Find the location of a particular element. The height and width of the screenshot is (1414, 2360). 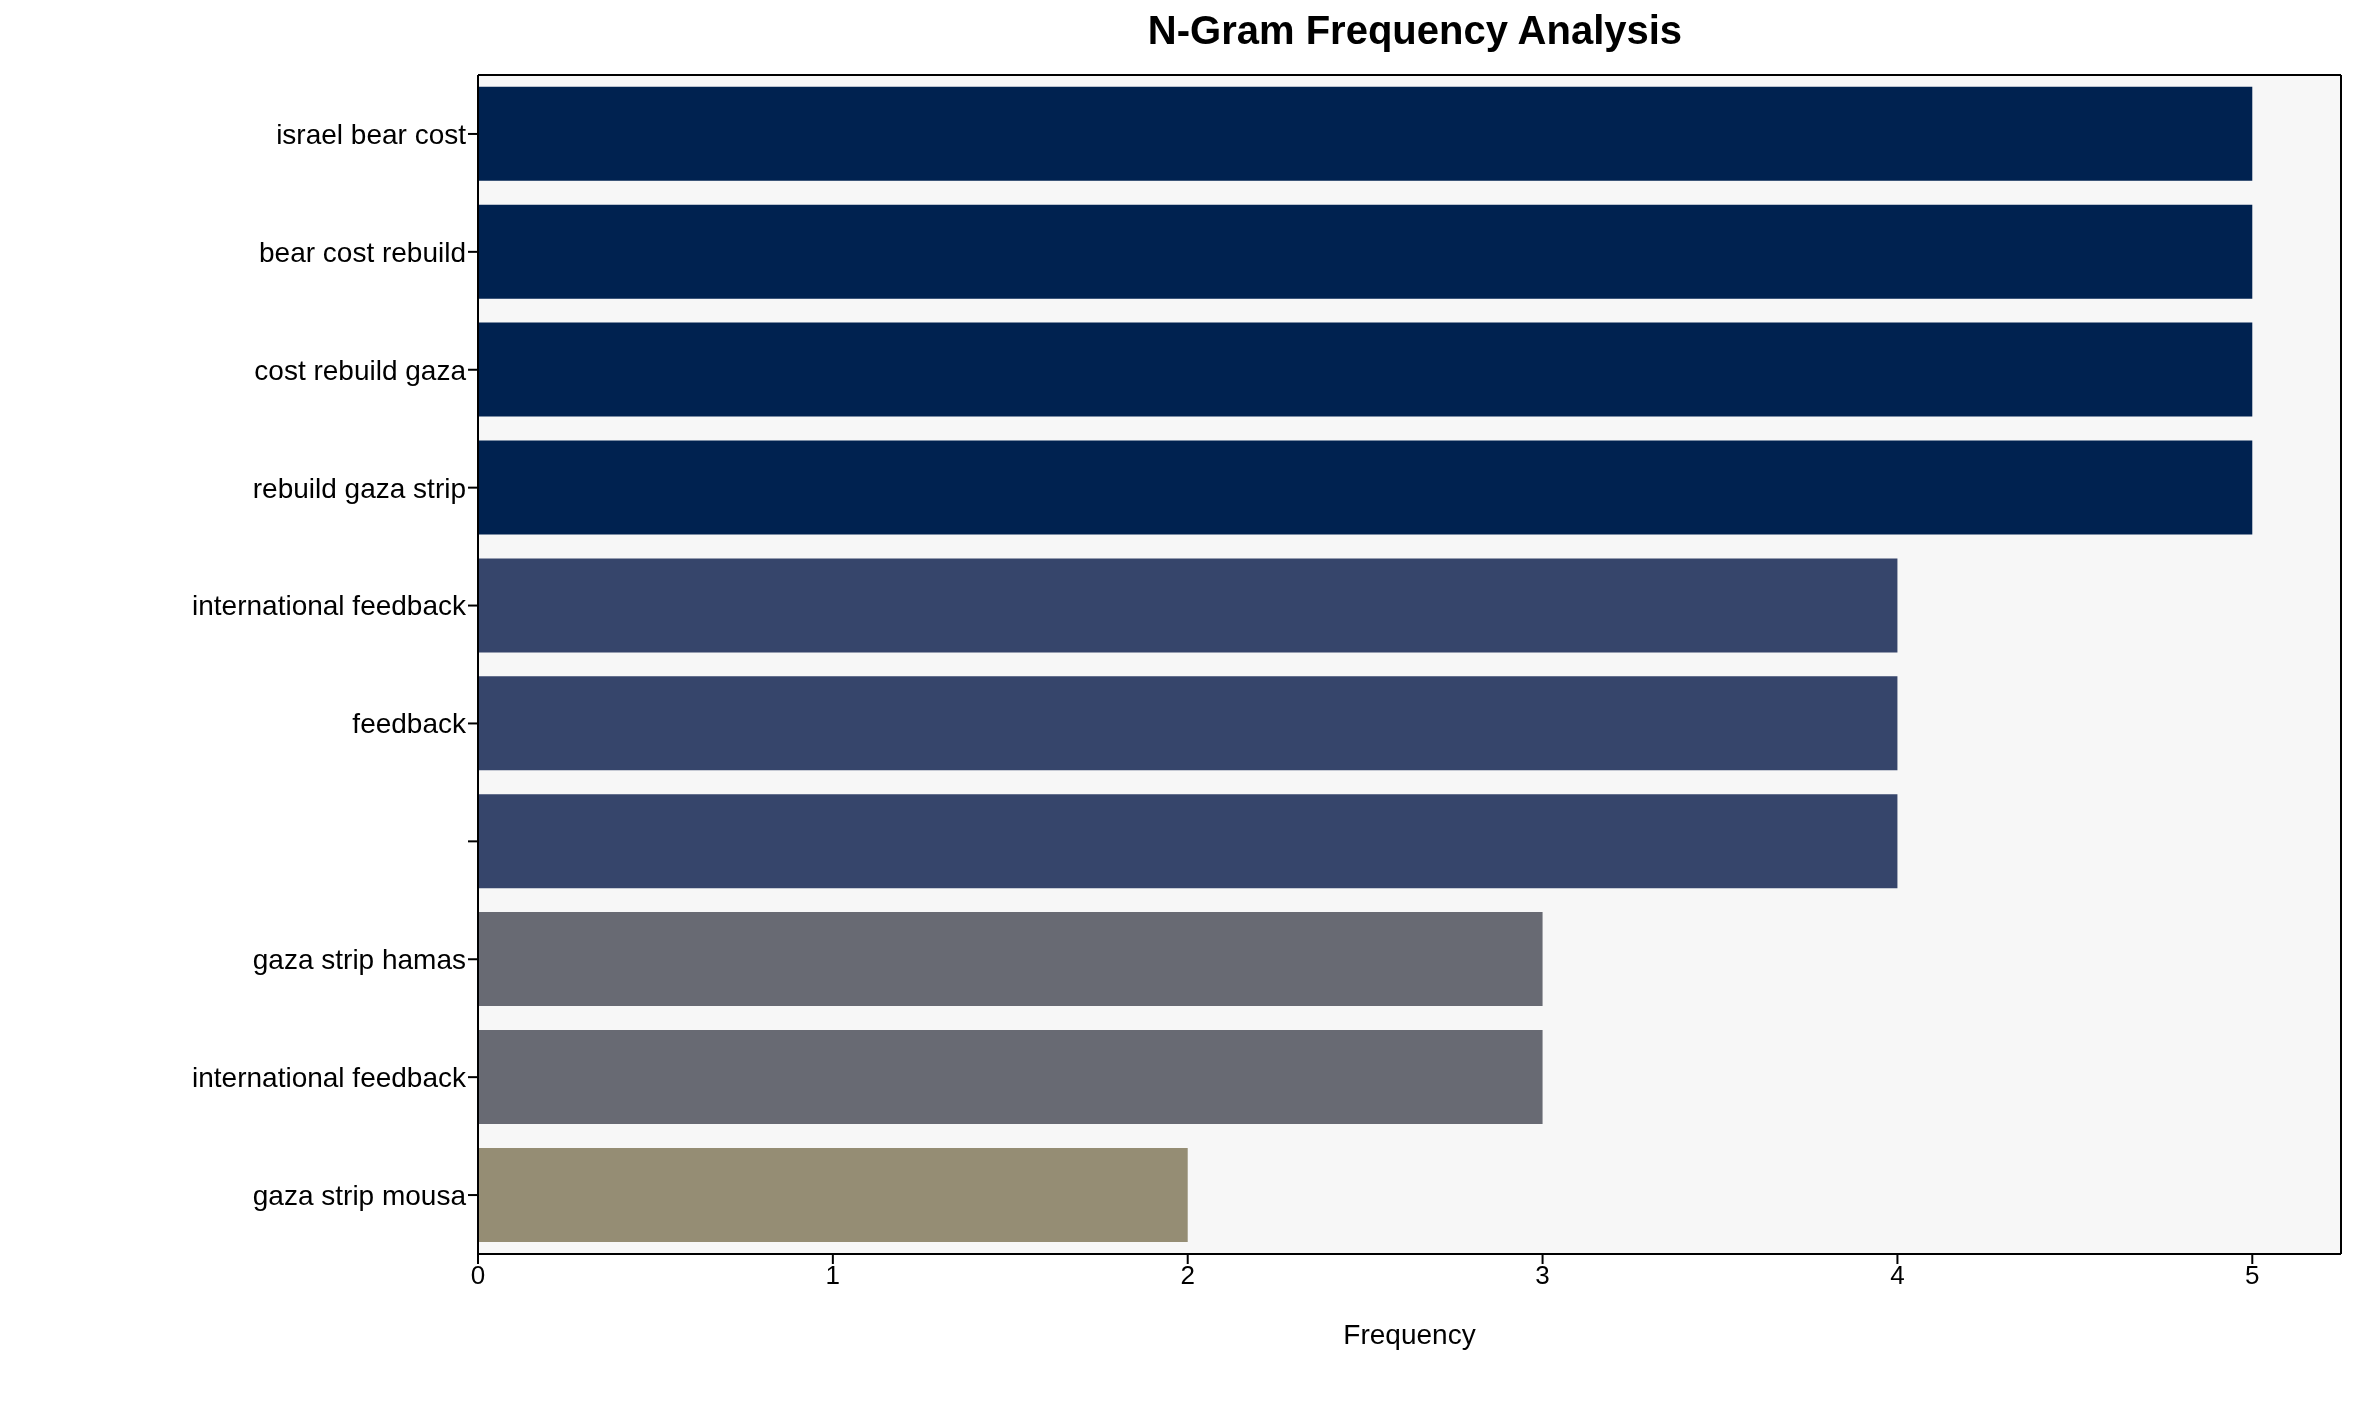

y-tick-label: israel bear cost is located at coordinates (371, 134).